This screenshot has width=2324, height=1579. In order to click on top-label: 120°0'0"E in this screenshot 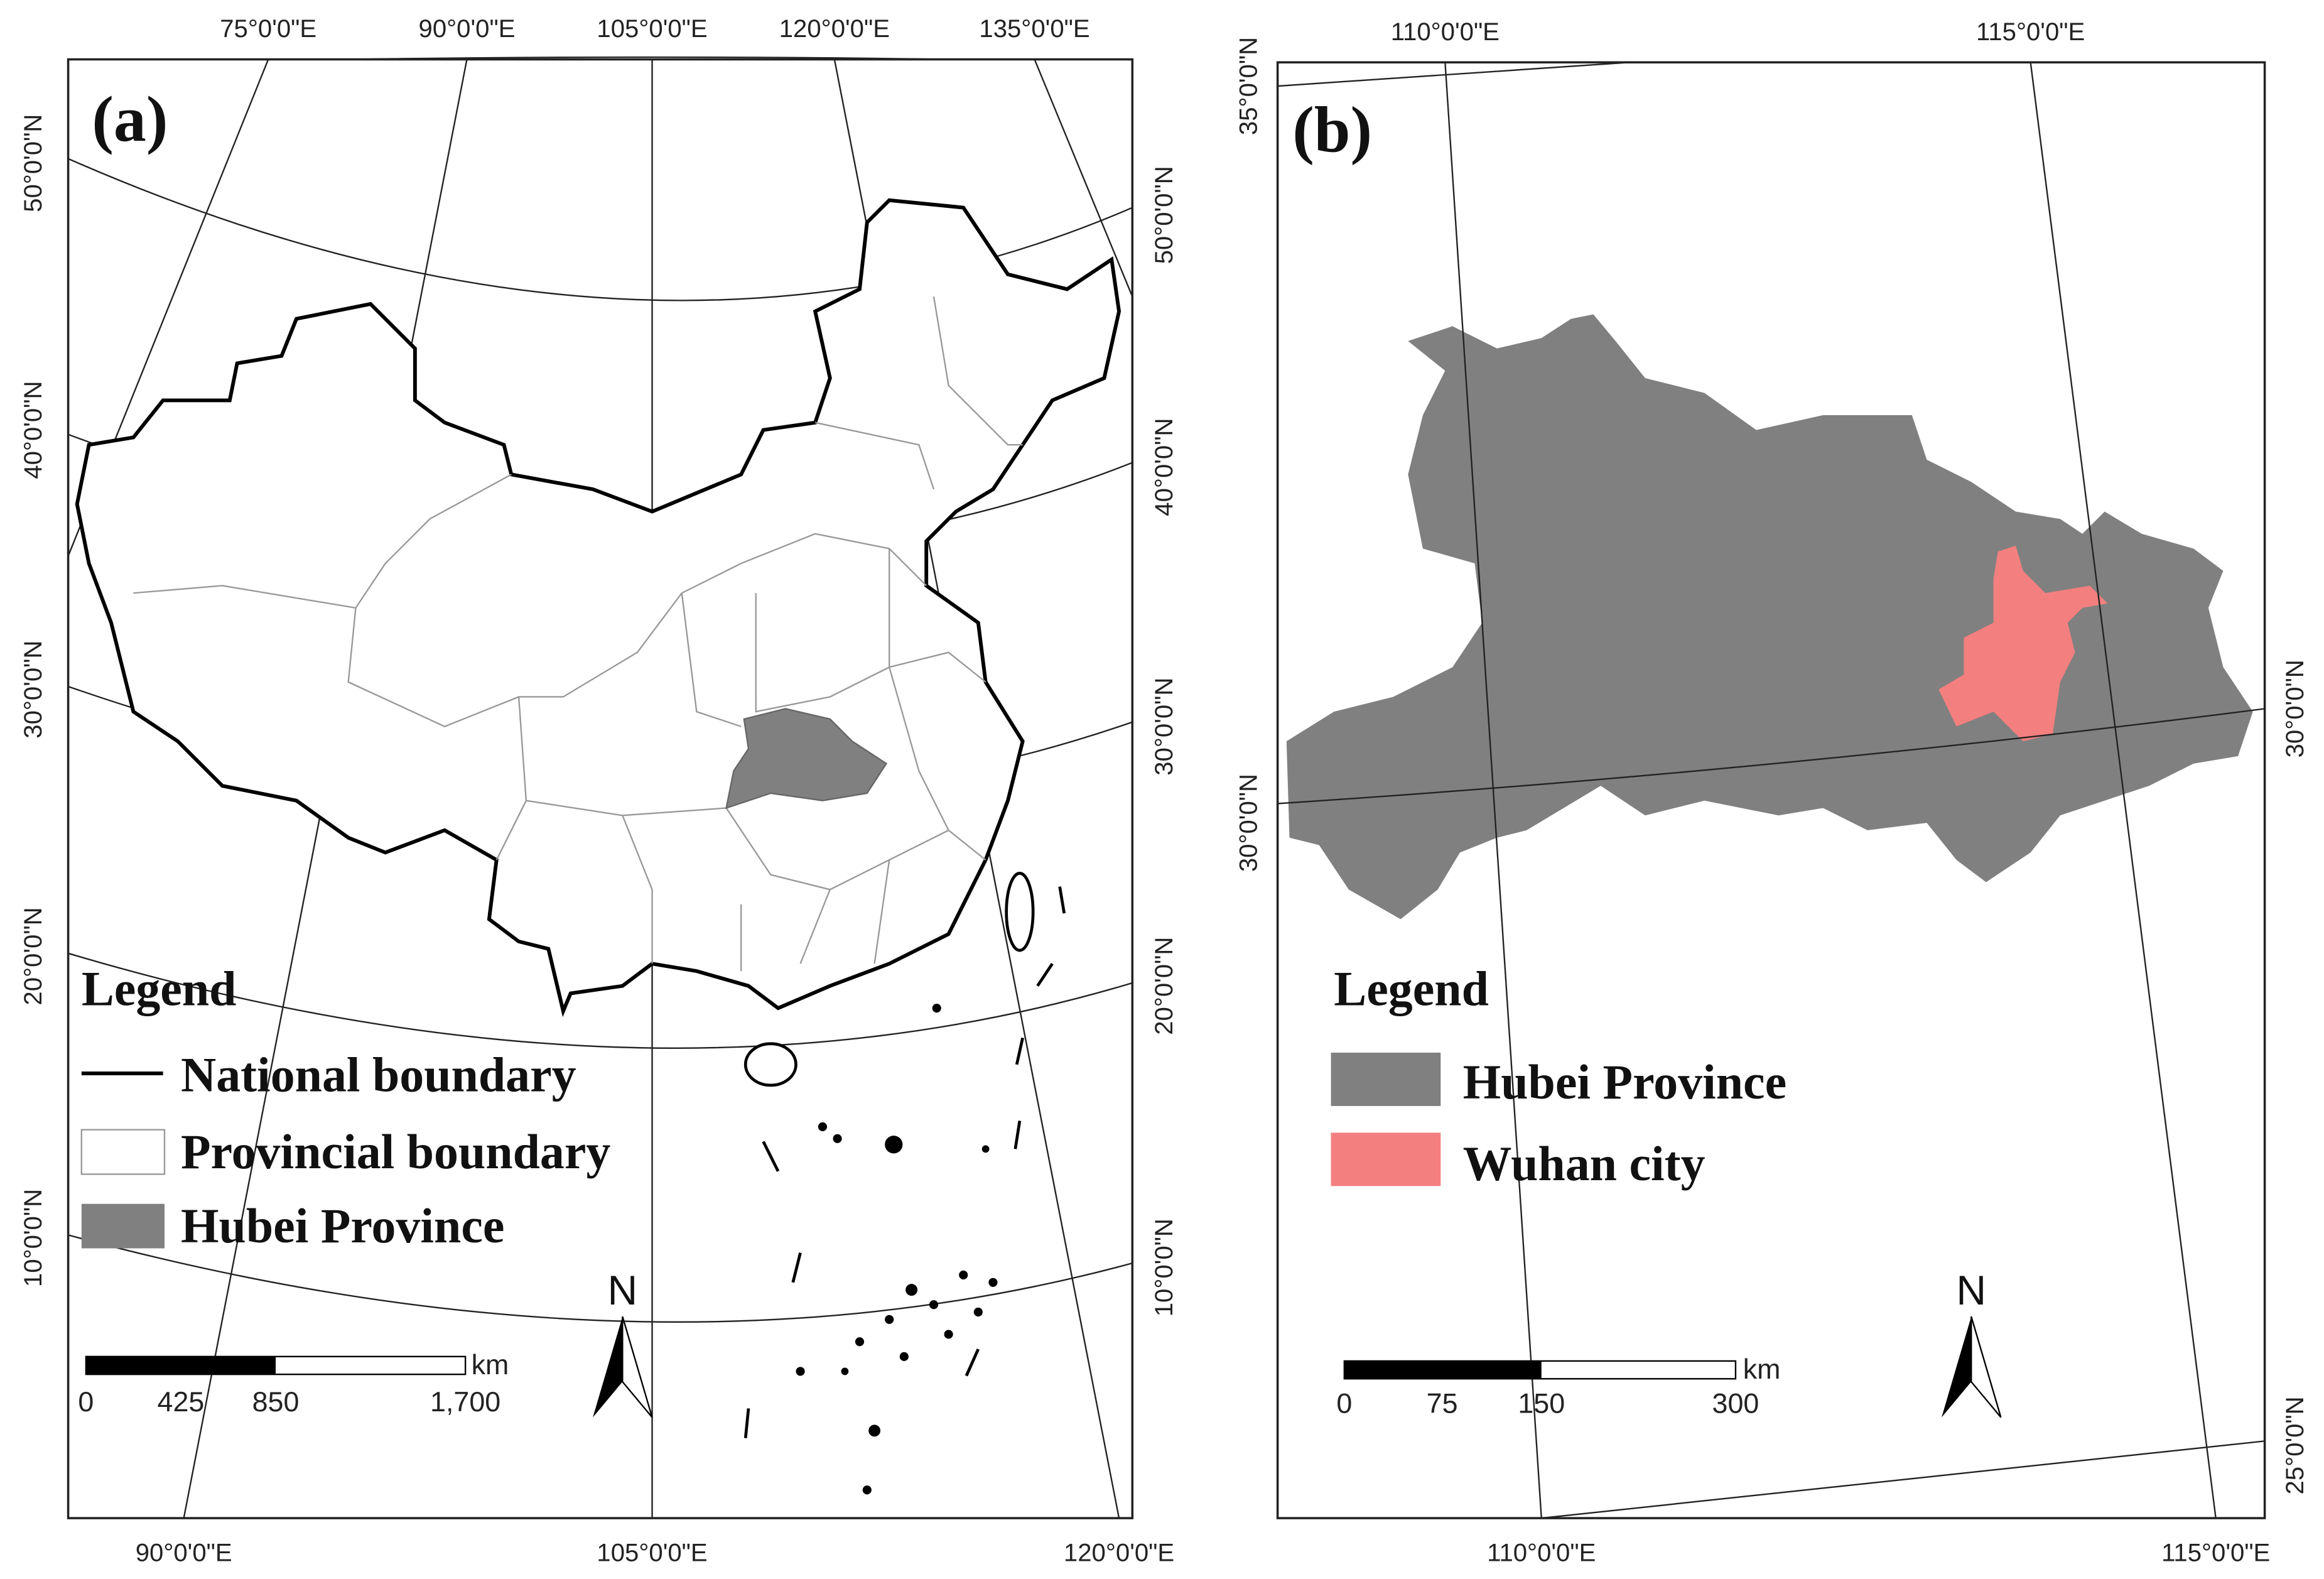, I will do `click(834, 28)`.